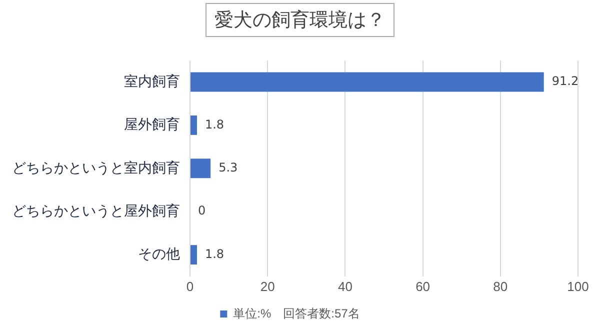  I want to click on y-tick-label: 屋外飼育, so click(152, 124).